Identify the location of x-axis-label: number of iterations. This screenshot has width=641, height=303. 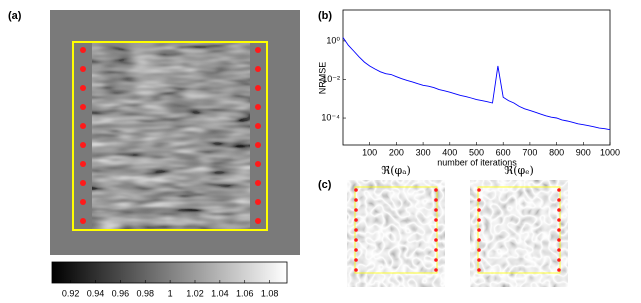
(477, 162).